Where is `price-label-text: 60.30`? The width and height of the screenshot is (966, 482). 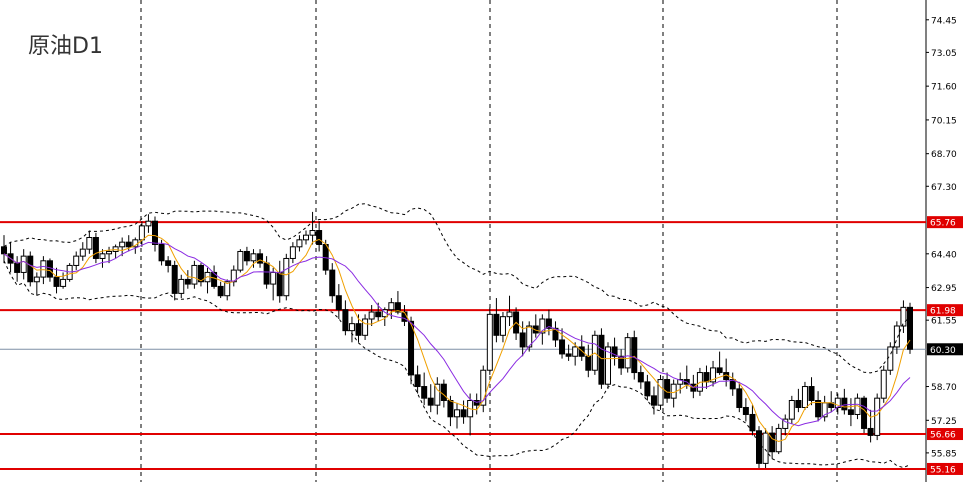 price-label-text: 60.30 is located at coordinates (943, 351).